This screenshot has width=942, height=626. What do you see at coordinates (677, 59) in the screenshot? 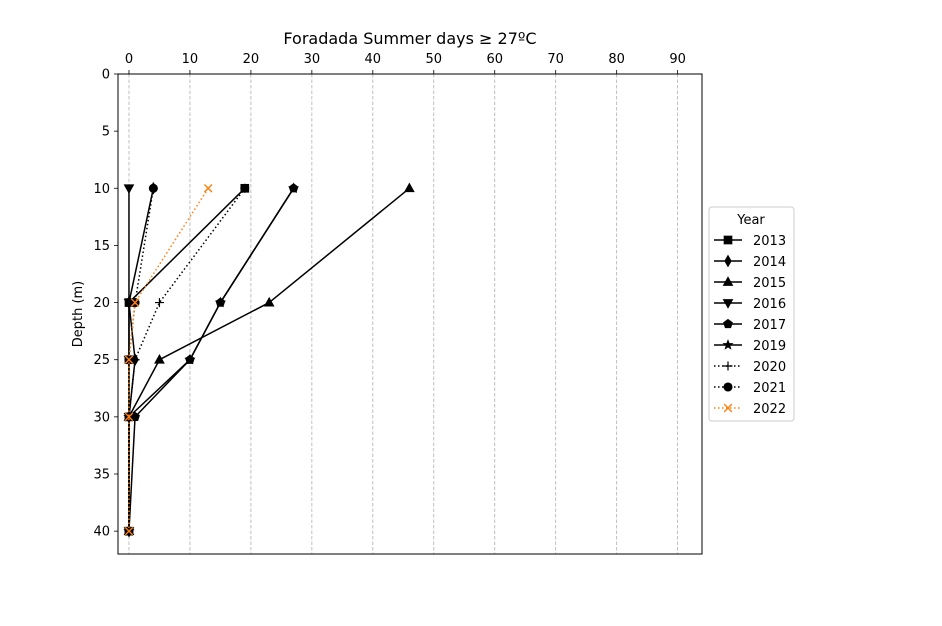
I see `x-tick-label-90: 90` at bounding box center [677, 59].